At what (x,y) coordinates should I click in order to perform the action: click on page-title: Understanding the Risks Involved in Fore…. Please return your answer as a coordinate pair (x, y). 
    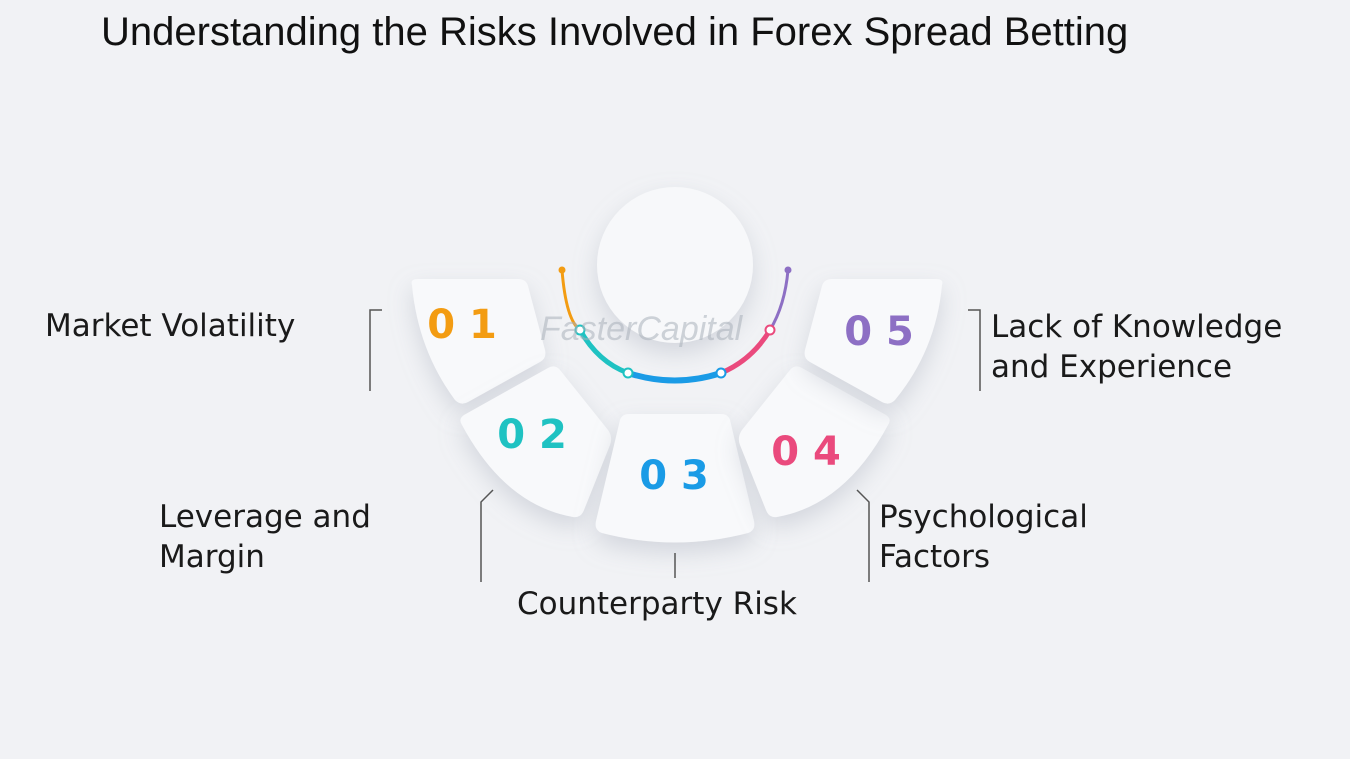
    Looking at the image, I should click on (615, 32).